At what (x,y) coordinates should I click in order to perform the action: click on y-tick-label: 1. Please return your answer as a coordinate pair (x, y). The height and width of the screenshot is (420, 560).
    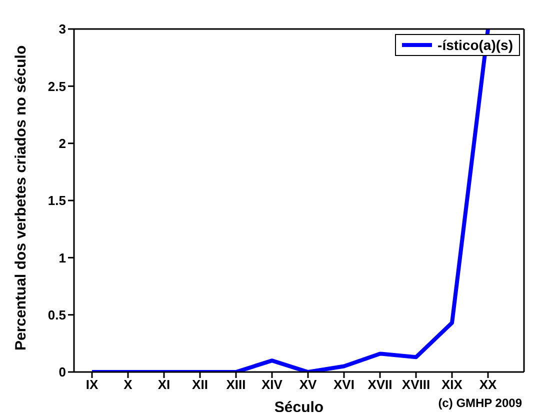
    Looking at the image, I should click on (62, 258).